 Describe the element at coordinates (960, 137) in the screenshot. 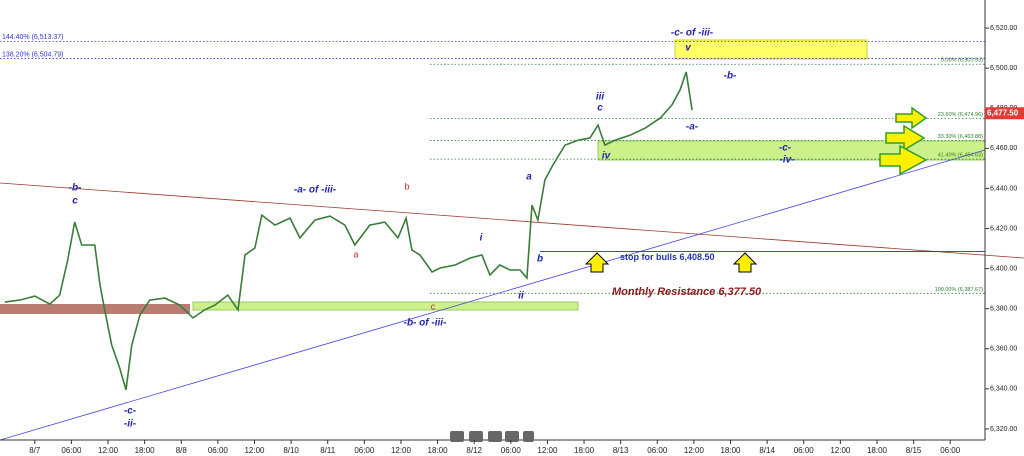

I see `fib-label: 33.30% (6,463.88)` at that location.